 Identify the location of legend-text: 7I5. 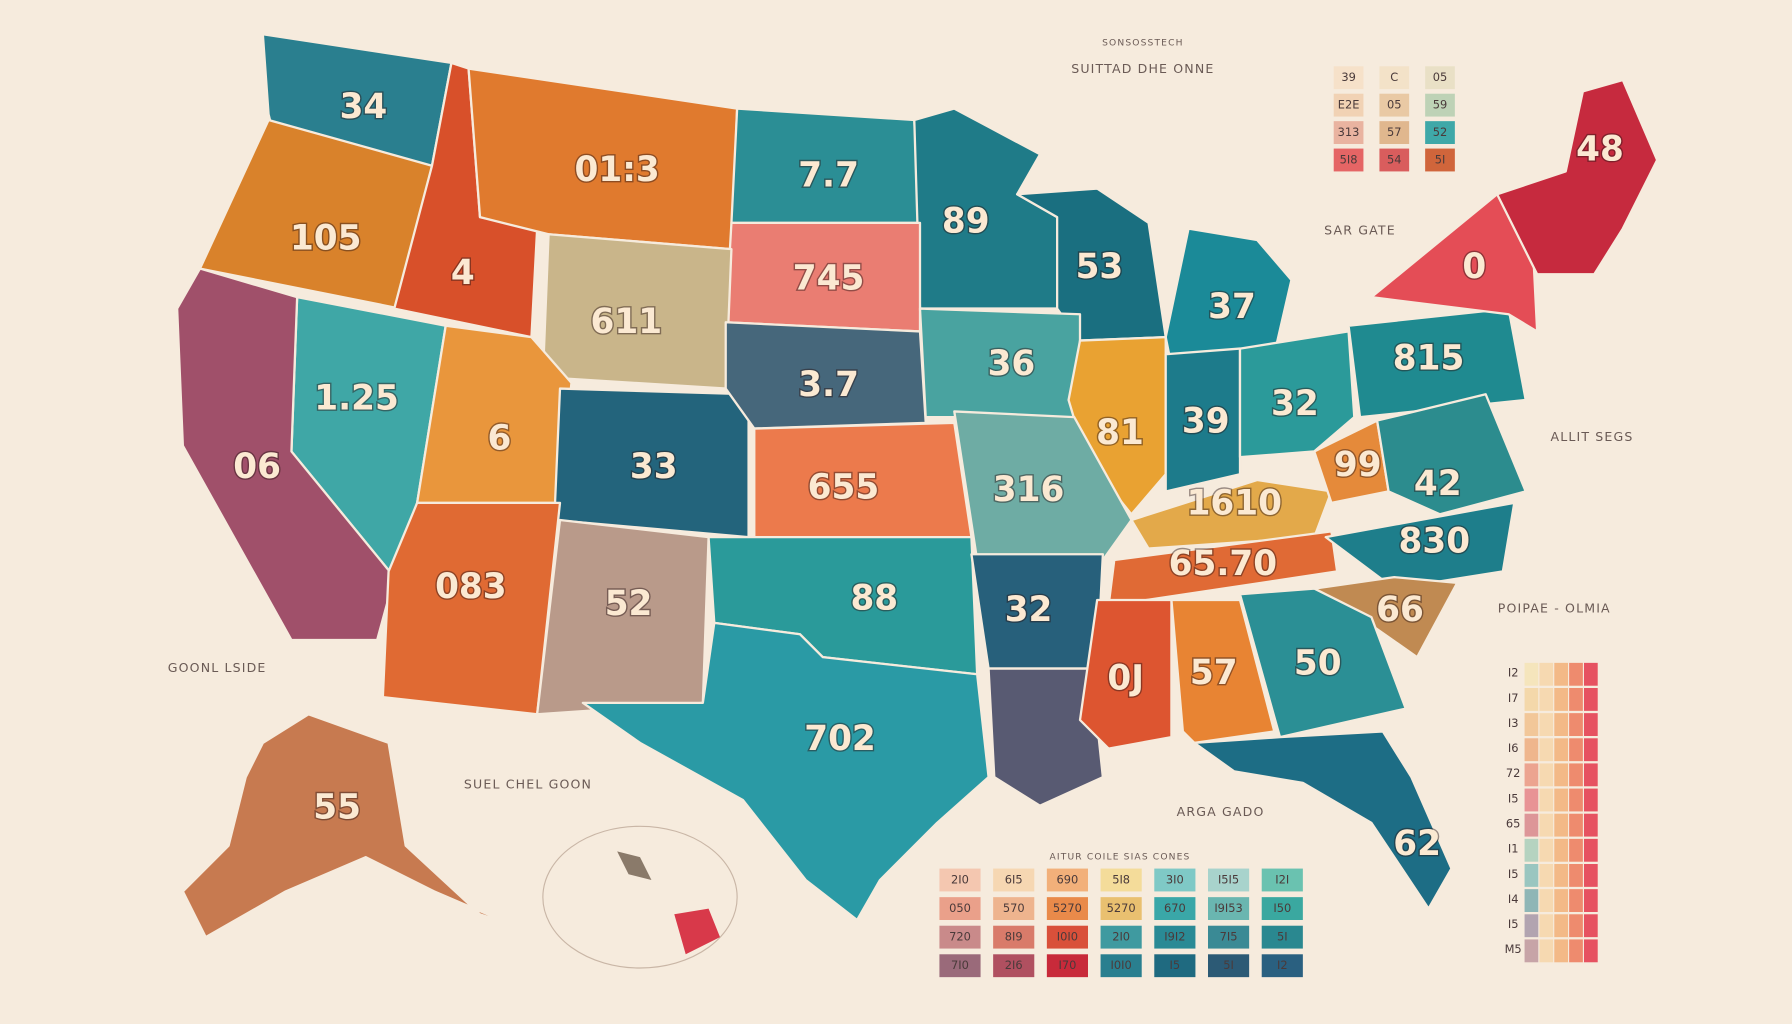
(1229, 937).